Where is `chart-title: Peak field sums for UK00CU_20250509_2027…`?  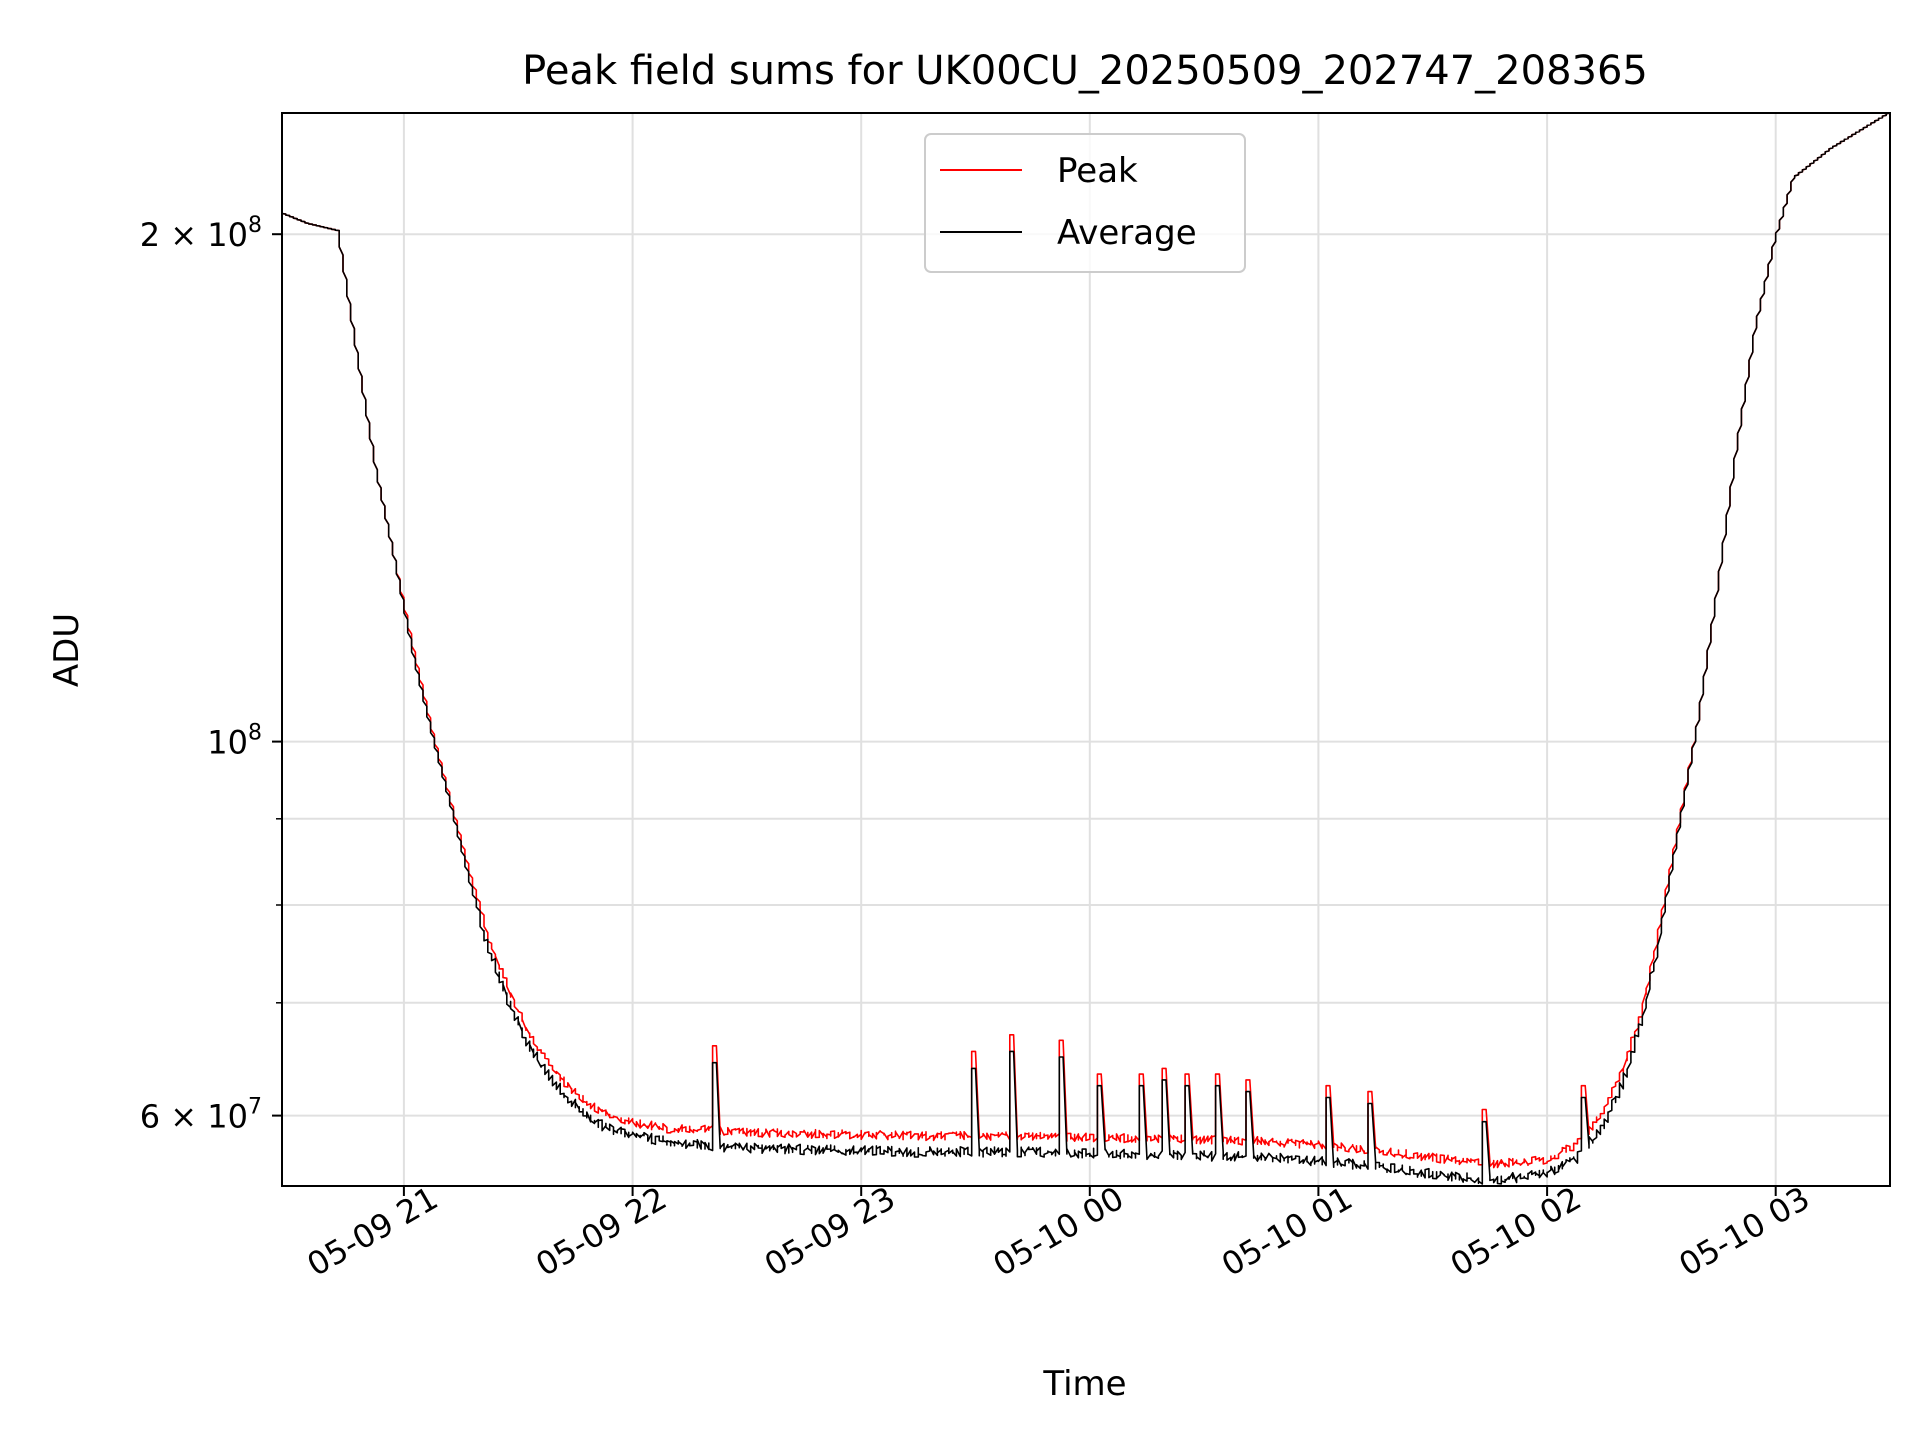
chart-title: Peak field sums for UK00CU_20250509_2027… is located at coordinates (1085, 71).